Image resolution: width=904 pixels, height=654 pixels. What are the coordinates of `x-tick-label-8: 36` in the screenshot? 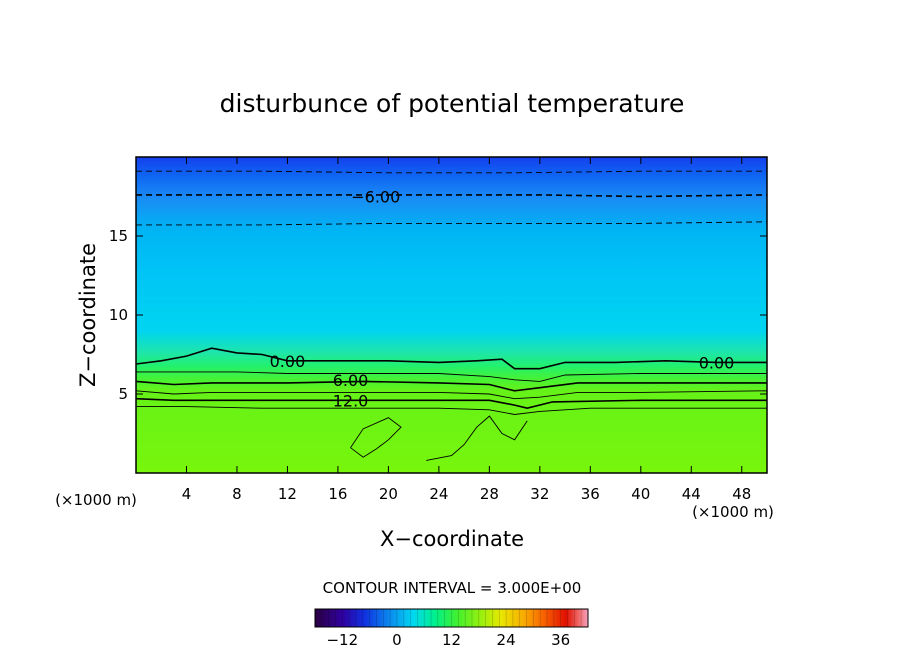 It's located at (590, 494).